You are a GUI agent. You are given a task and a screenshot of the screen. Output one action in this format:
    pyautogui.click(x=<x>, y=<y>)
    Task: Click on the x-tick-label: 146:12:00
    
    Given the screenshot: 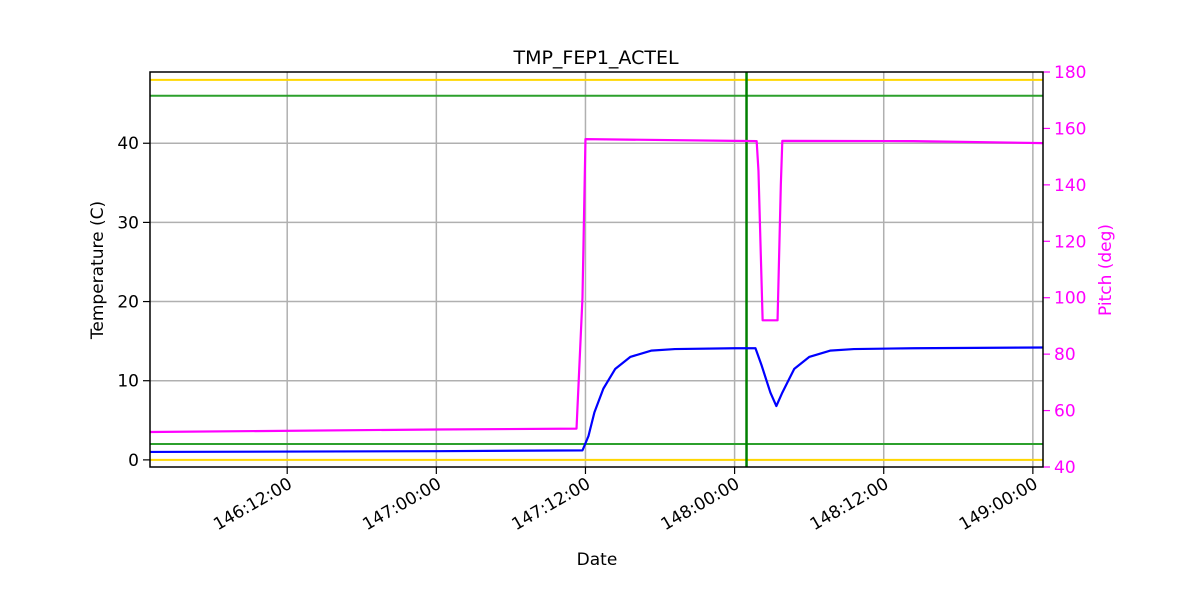 What is the action you would take?
    pyautogui.click(x=252, y=504)
    